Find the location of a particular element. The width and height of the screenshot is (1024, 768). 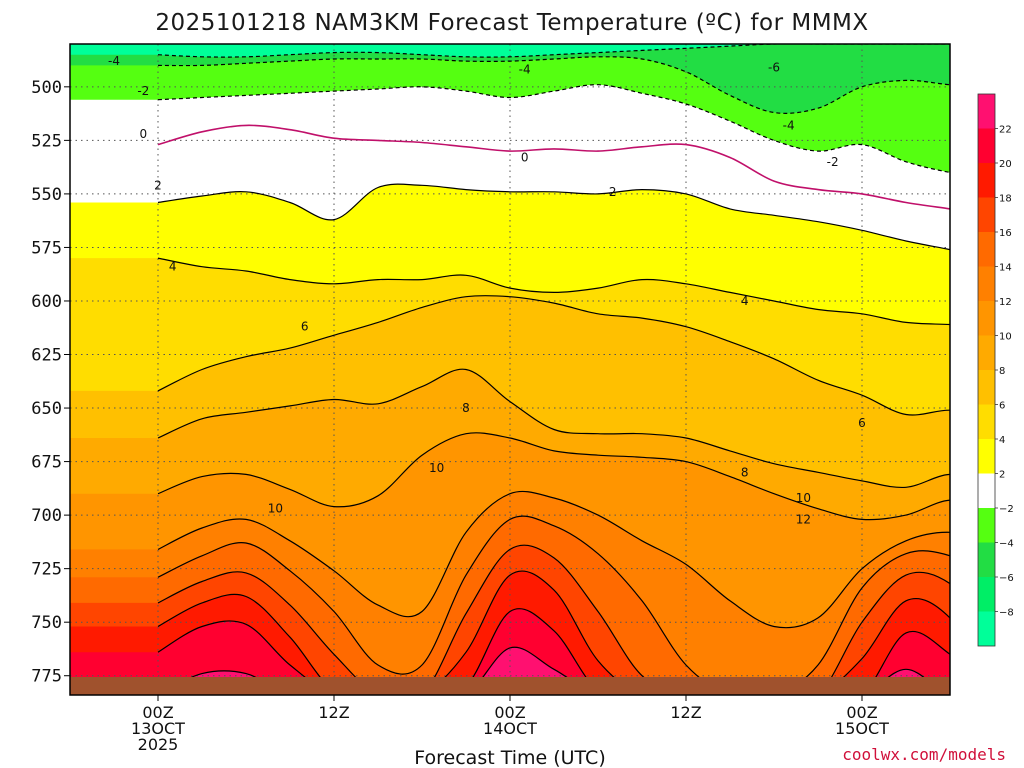

x-tick-label: 13OCT is located at coordinates (158, 728).